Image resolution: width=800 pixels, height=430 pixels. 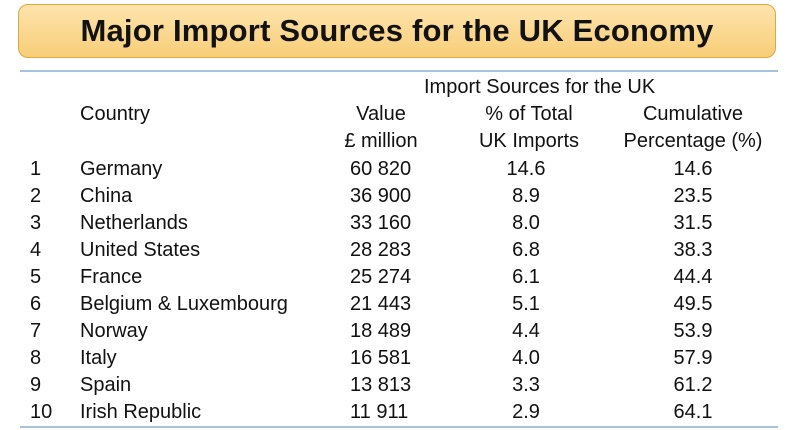 What do you see at coordinates (115, 114) in the screenshot?
I see `column-header-country: Country` at bounding box center [115, 114].